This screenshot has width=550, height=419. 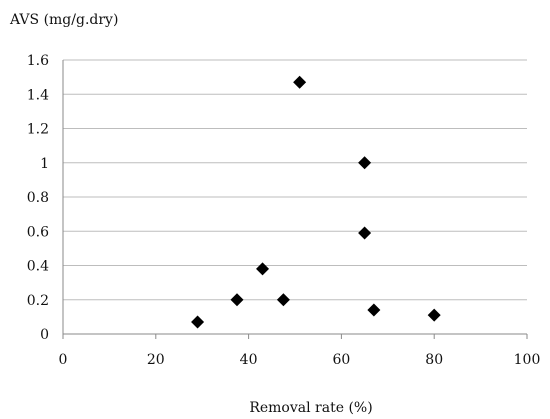 I want to click on x-axis-label: Removal rate (%), so click(x=310, y=408).